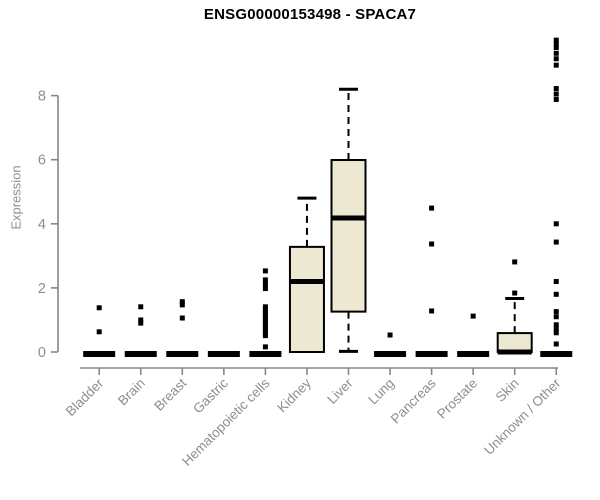  I want to click on collapsed-box-bladder, so click(99, 354).